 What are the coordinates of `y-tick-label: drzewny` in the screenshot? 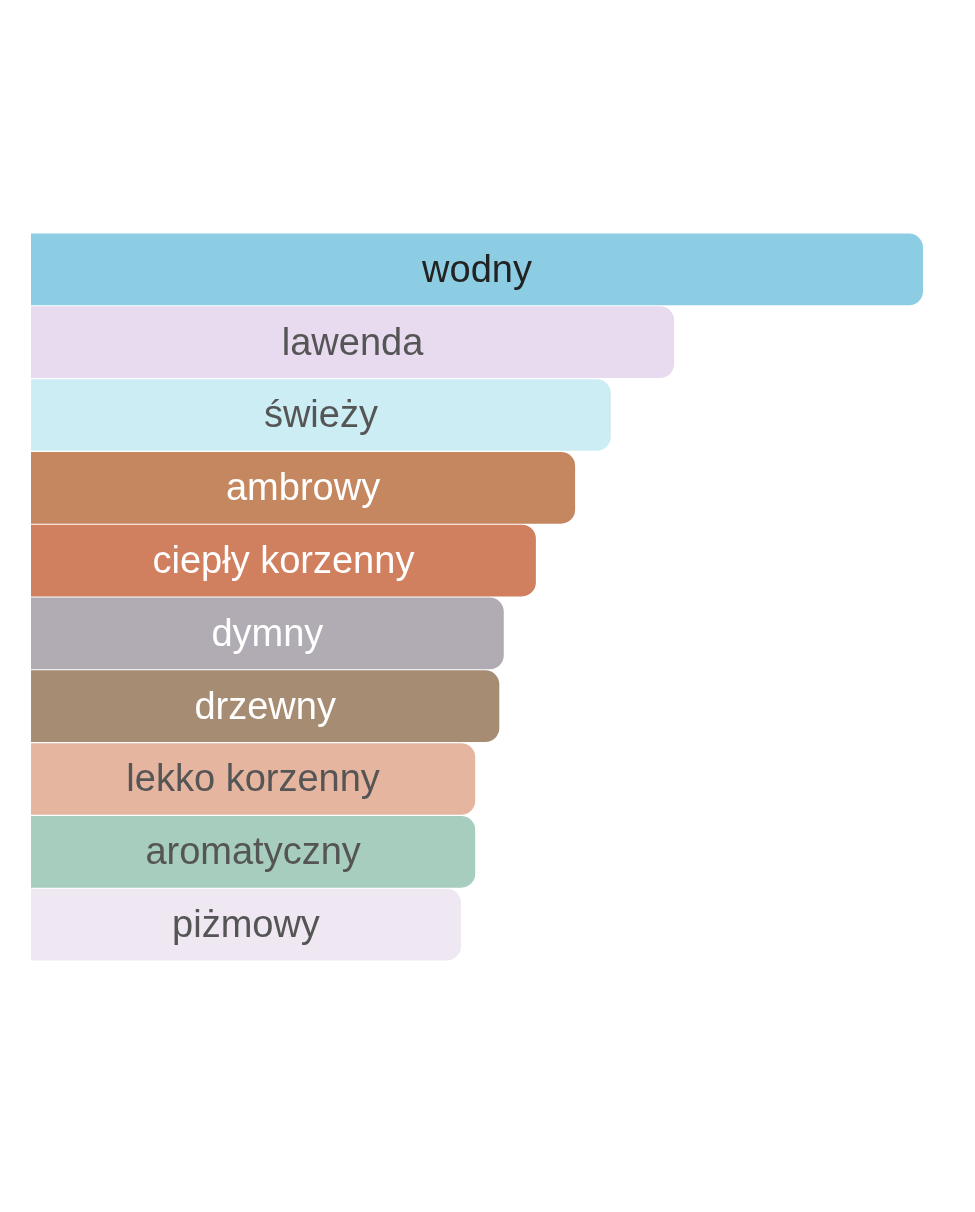 It's located at (265, 705).